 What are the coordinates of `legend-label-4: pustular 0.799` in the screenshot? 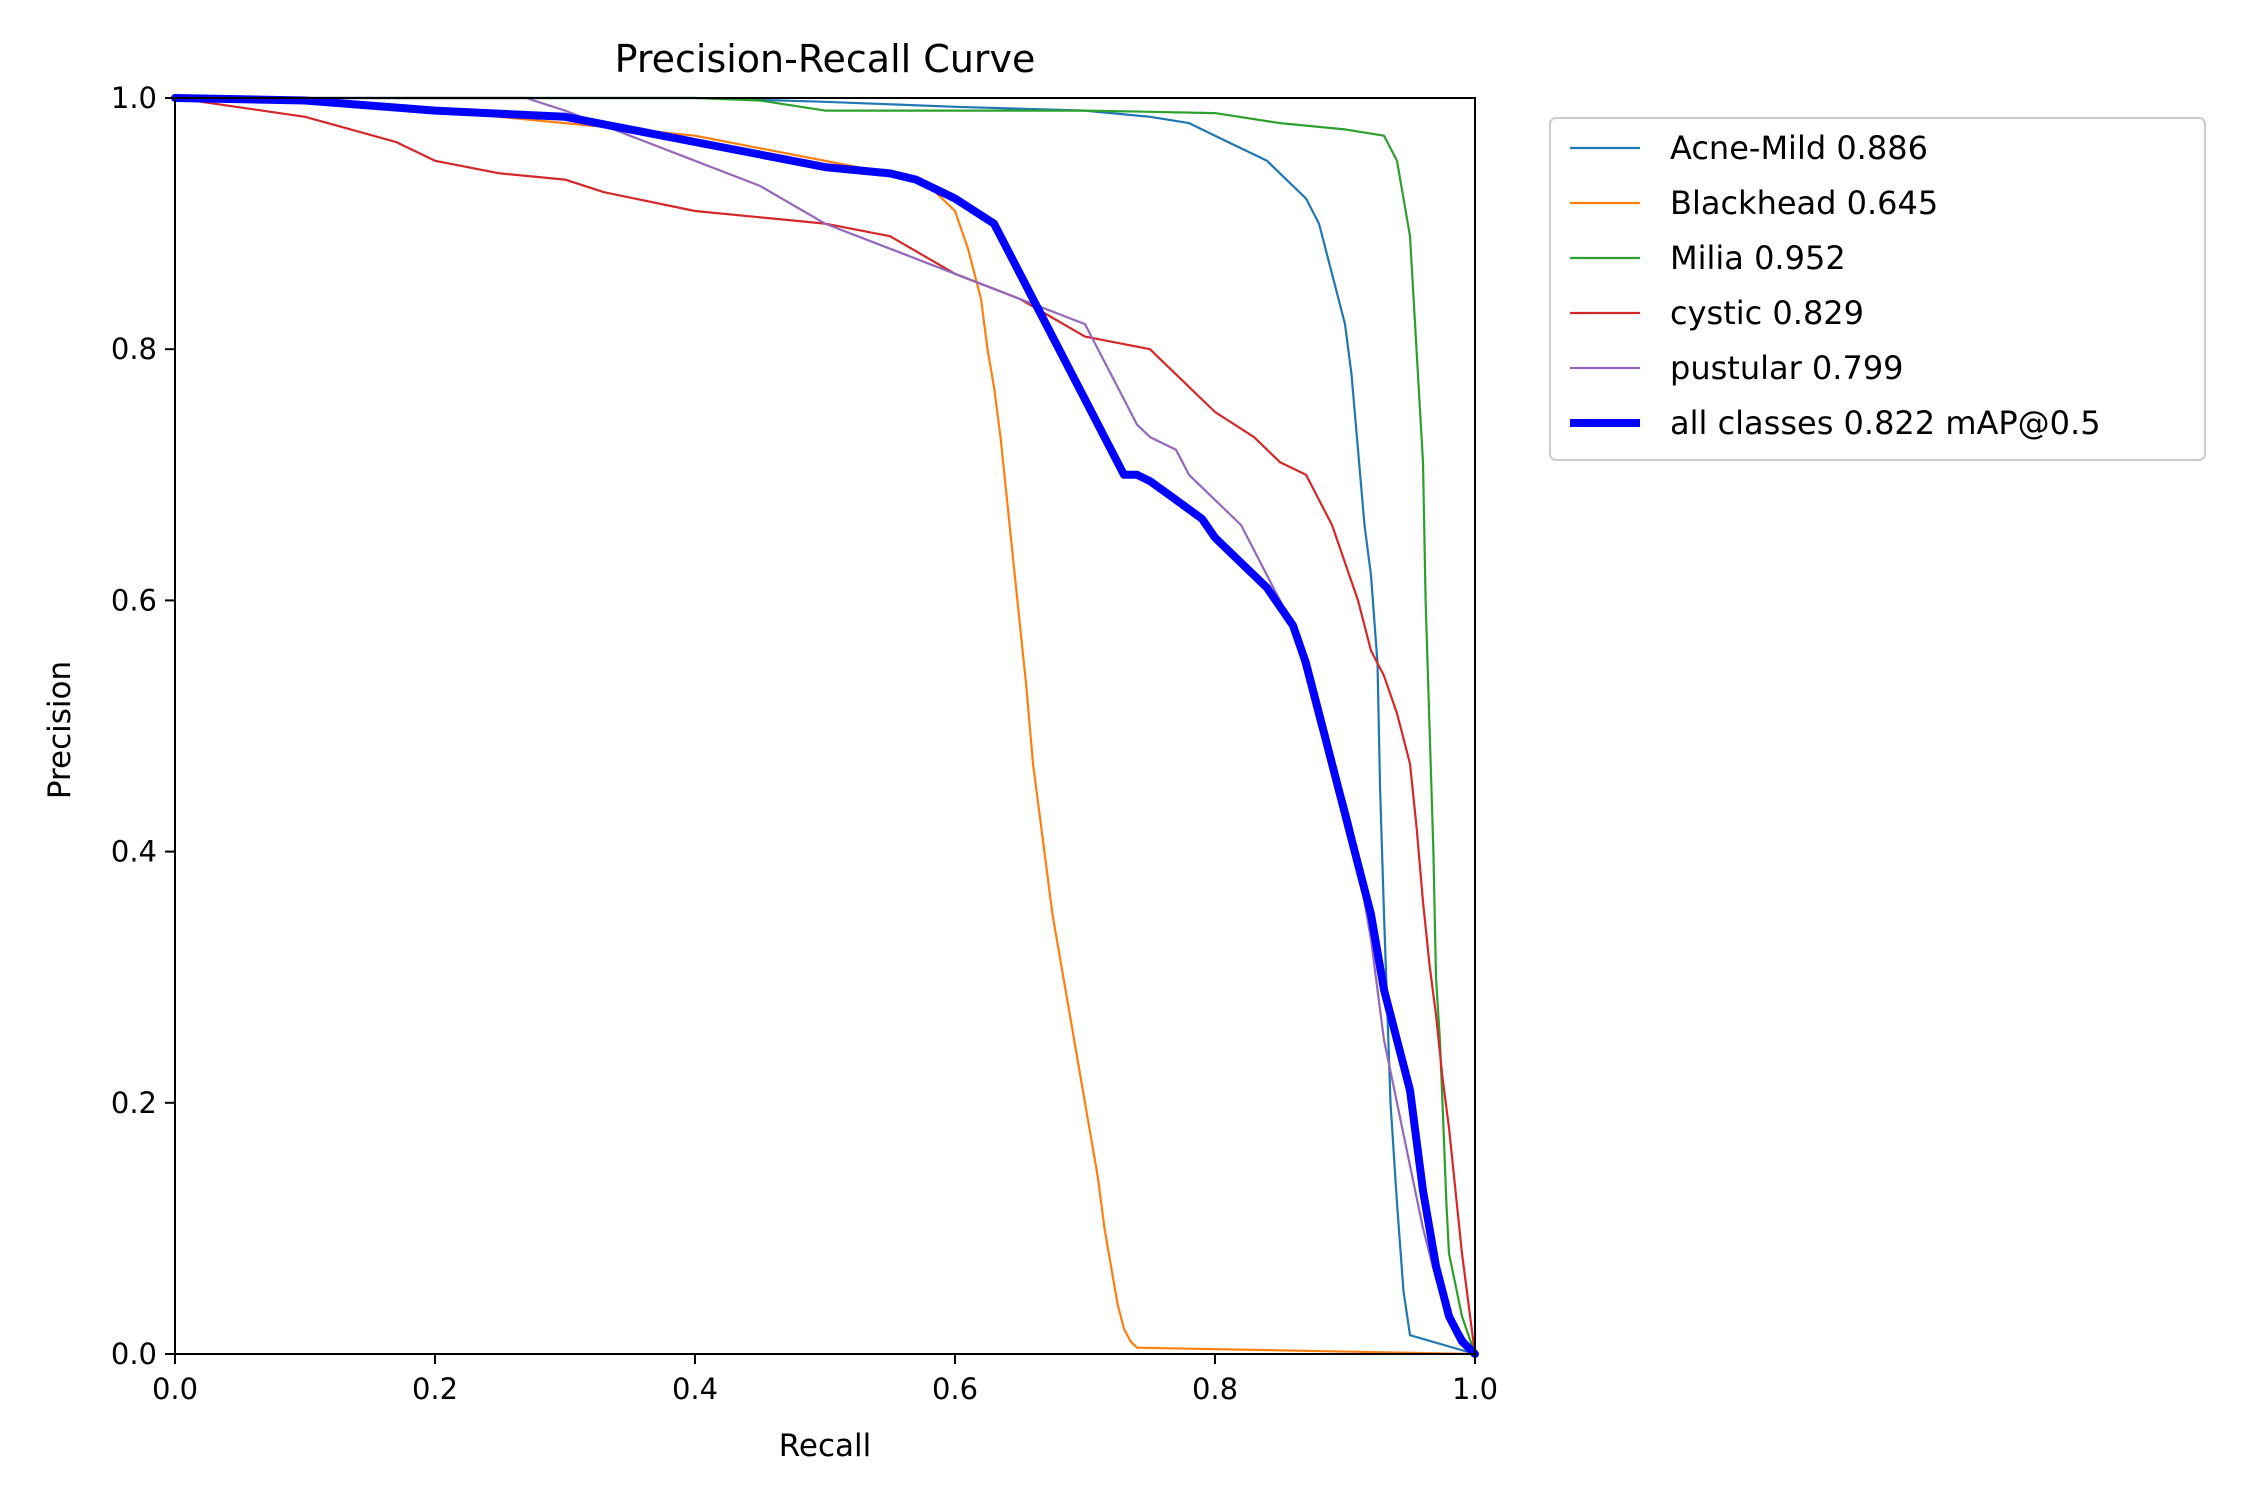 It's located at (1787, 368).